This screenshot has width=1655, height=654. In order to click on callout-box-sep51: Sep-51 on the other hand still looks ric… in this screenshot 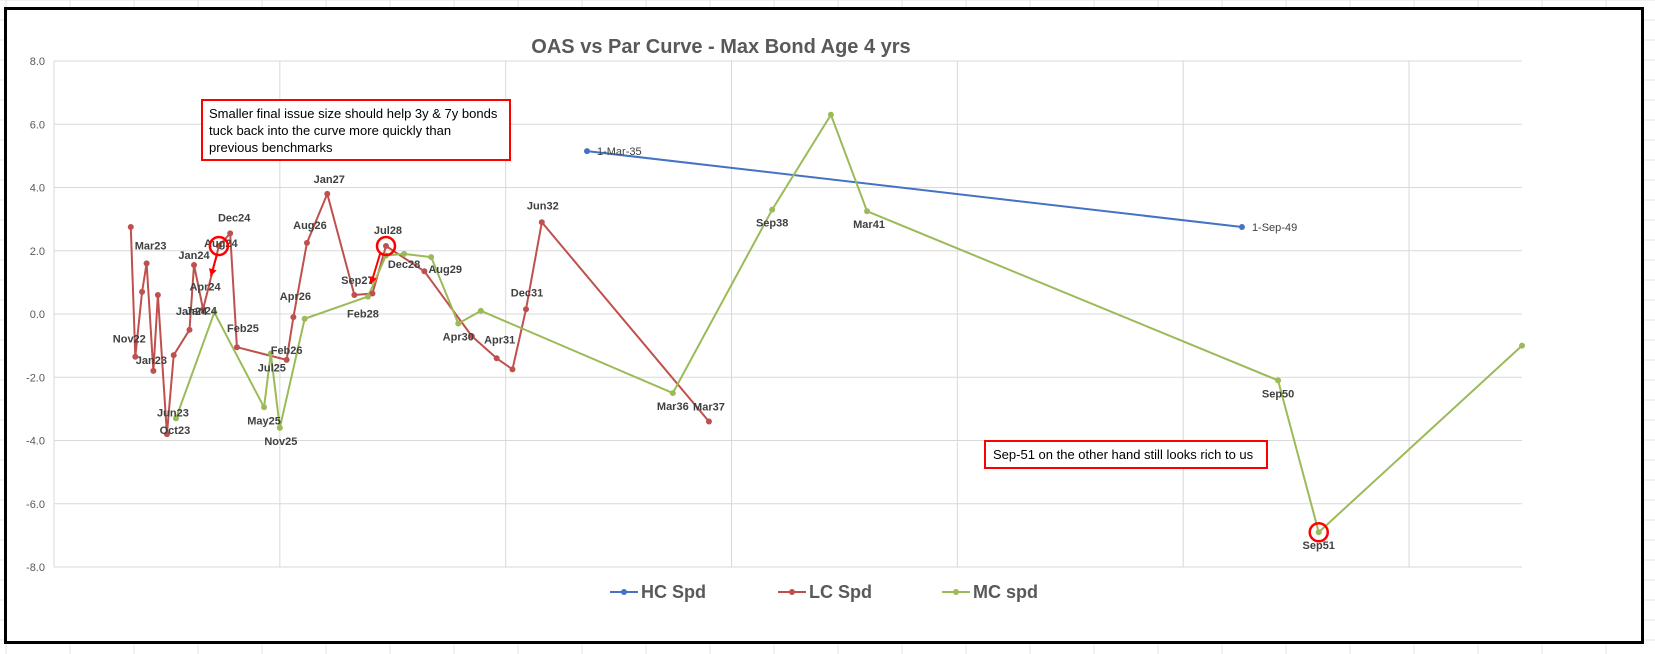, I will do `click(1126, 454)`.